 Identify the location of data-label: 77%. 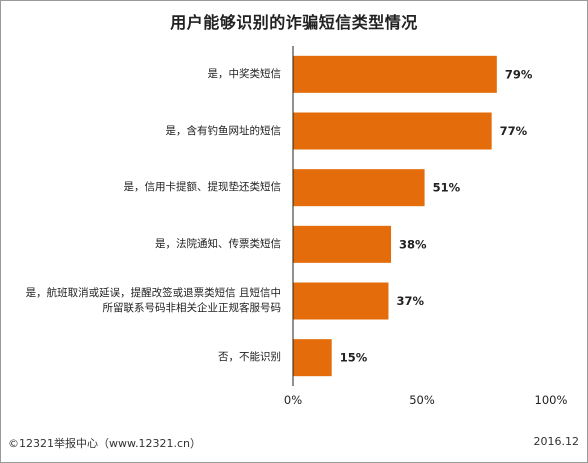
(514, 131).